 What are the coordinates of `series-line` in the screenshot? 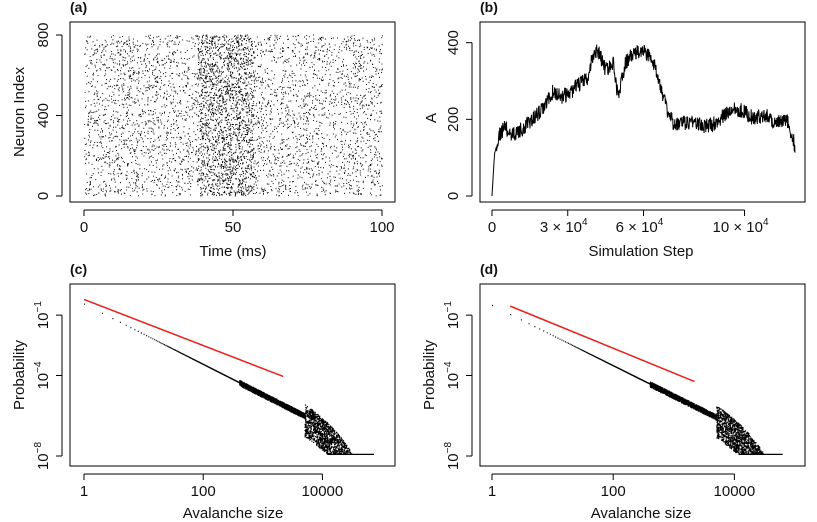 It's located at (643, 120).